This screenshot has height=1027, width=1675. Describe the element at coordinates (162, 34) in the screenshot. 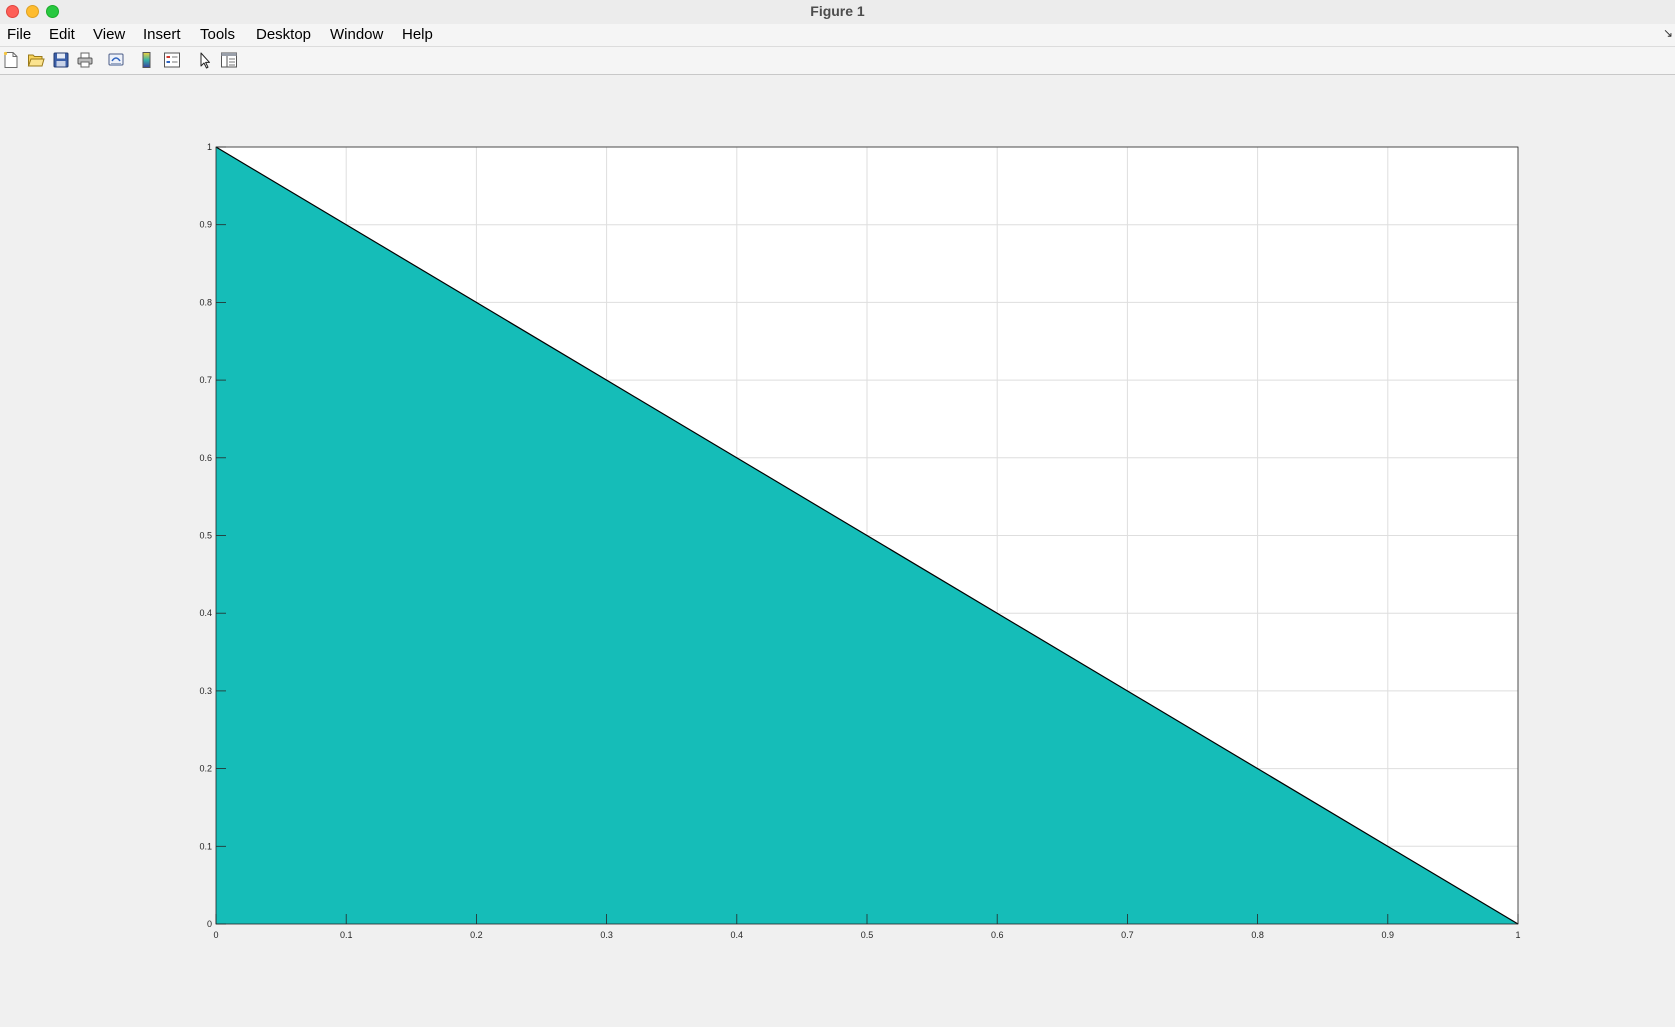

I see `menu-insert: Insert` at that location.